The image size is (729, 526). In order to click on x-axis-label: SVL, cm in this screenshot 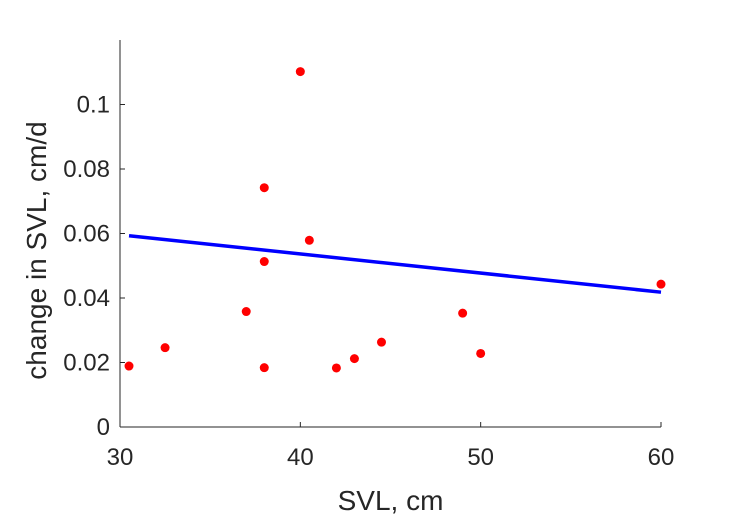, I will do `click(391, 500)`.